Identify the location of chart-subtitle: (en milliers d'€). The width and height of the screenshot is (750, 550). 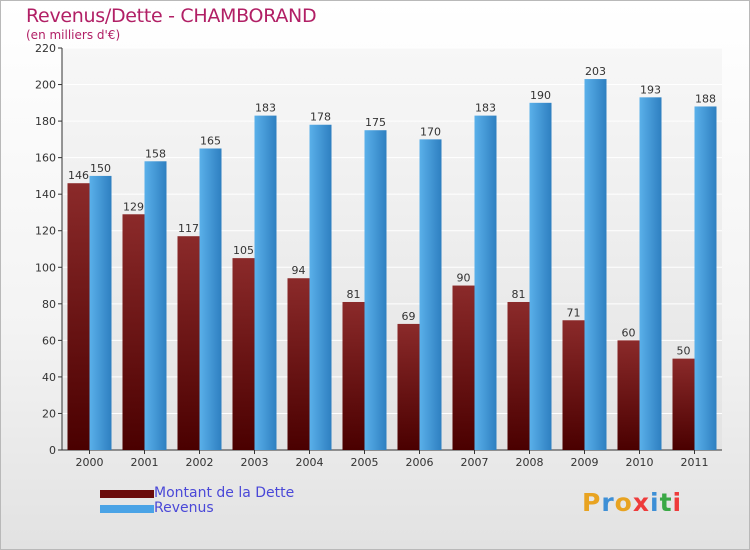
(73, 35).